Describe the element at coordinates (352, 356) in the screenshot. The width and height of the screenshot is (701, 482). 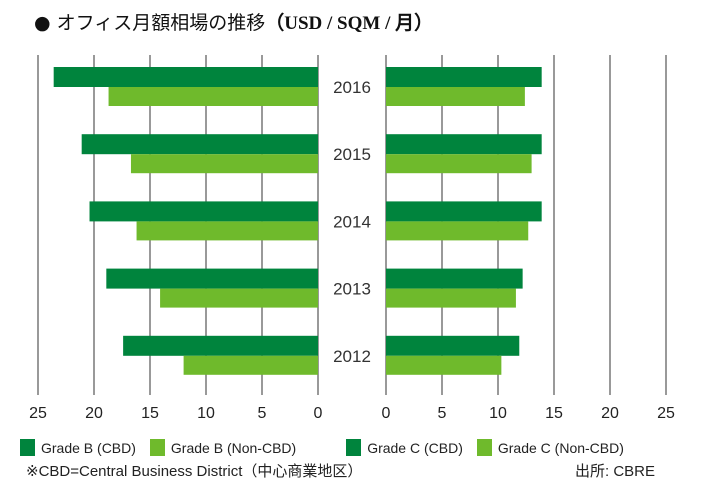
I see `year-label: 2012` at that location.